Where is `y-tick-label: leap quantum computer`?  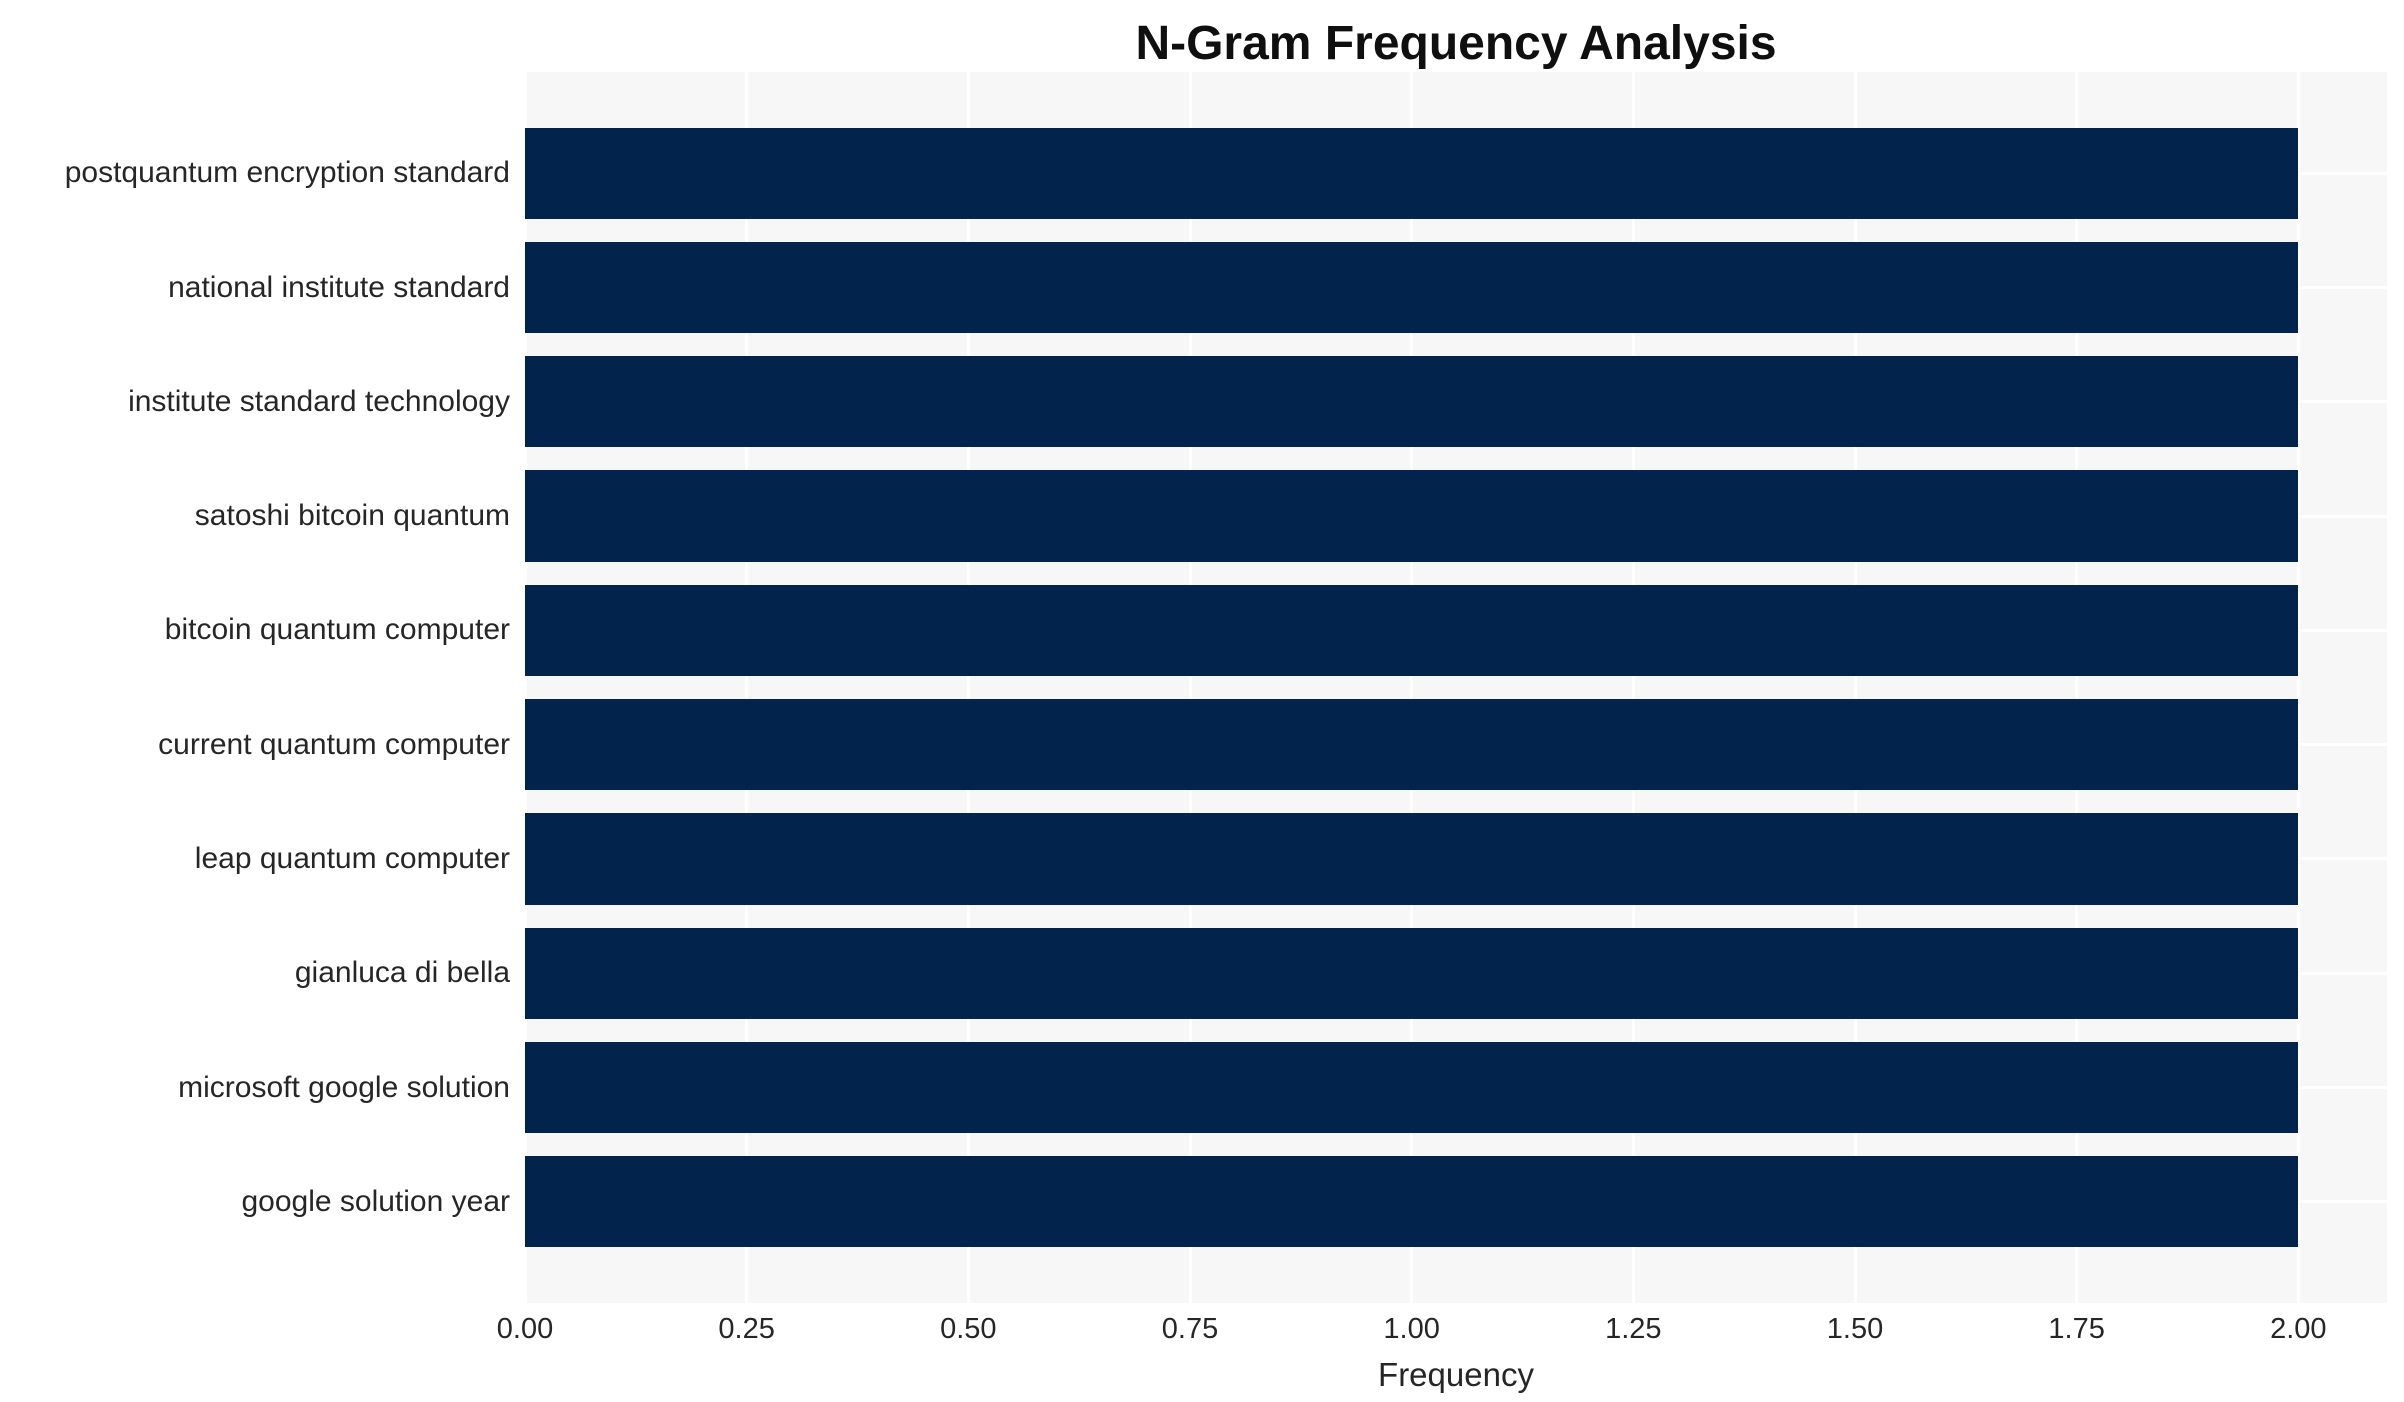 y-tick-label: leap quantum computer is located at coordinates (352, 858).